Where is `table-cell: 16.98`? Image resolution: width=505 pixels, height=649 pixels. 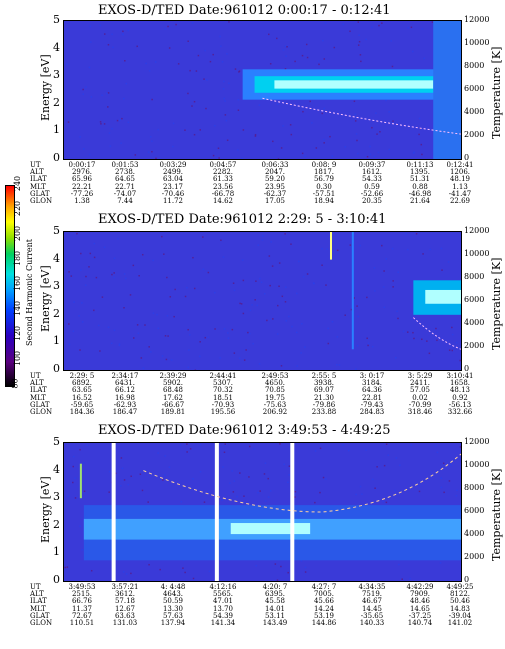 table-cell: 16.98 is located at coordinates (125, 397).